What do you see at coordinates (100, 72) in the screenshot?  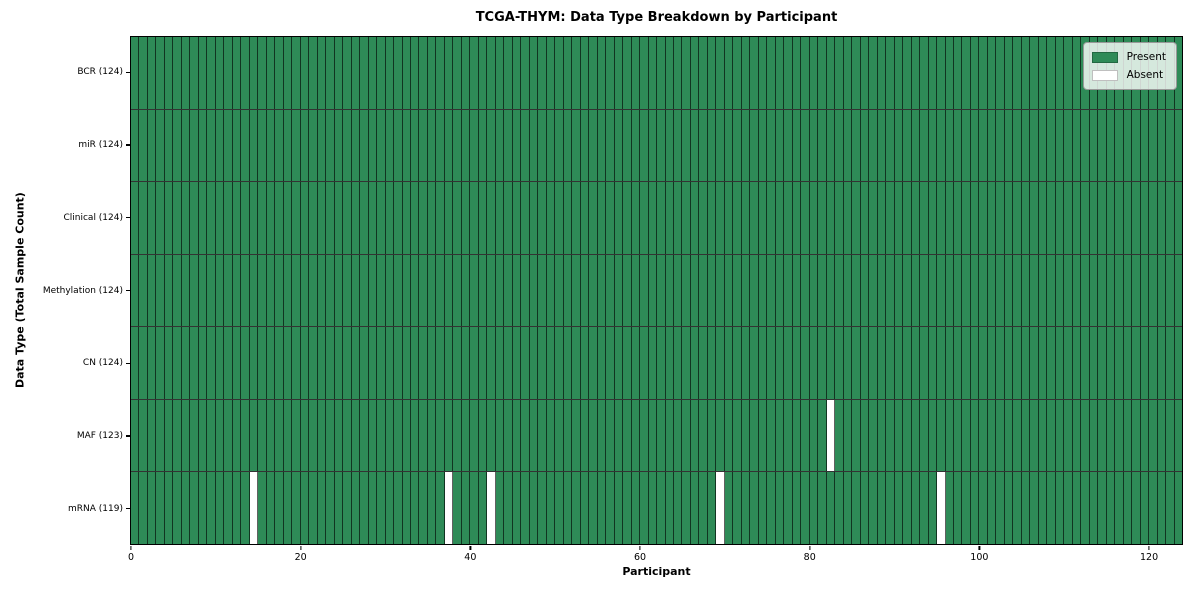 I see `y-tick-label: BCR (124)` at bounding box center [100, 72].